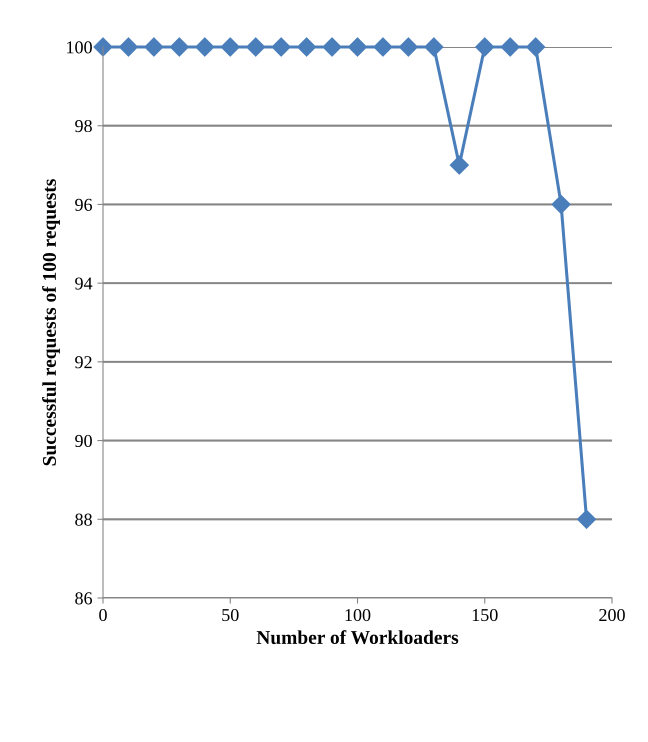  Describe the element at coordinates (83, 598) in the screenshot. I see `y-tick-label: 86` at that location.